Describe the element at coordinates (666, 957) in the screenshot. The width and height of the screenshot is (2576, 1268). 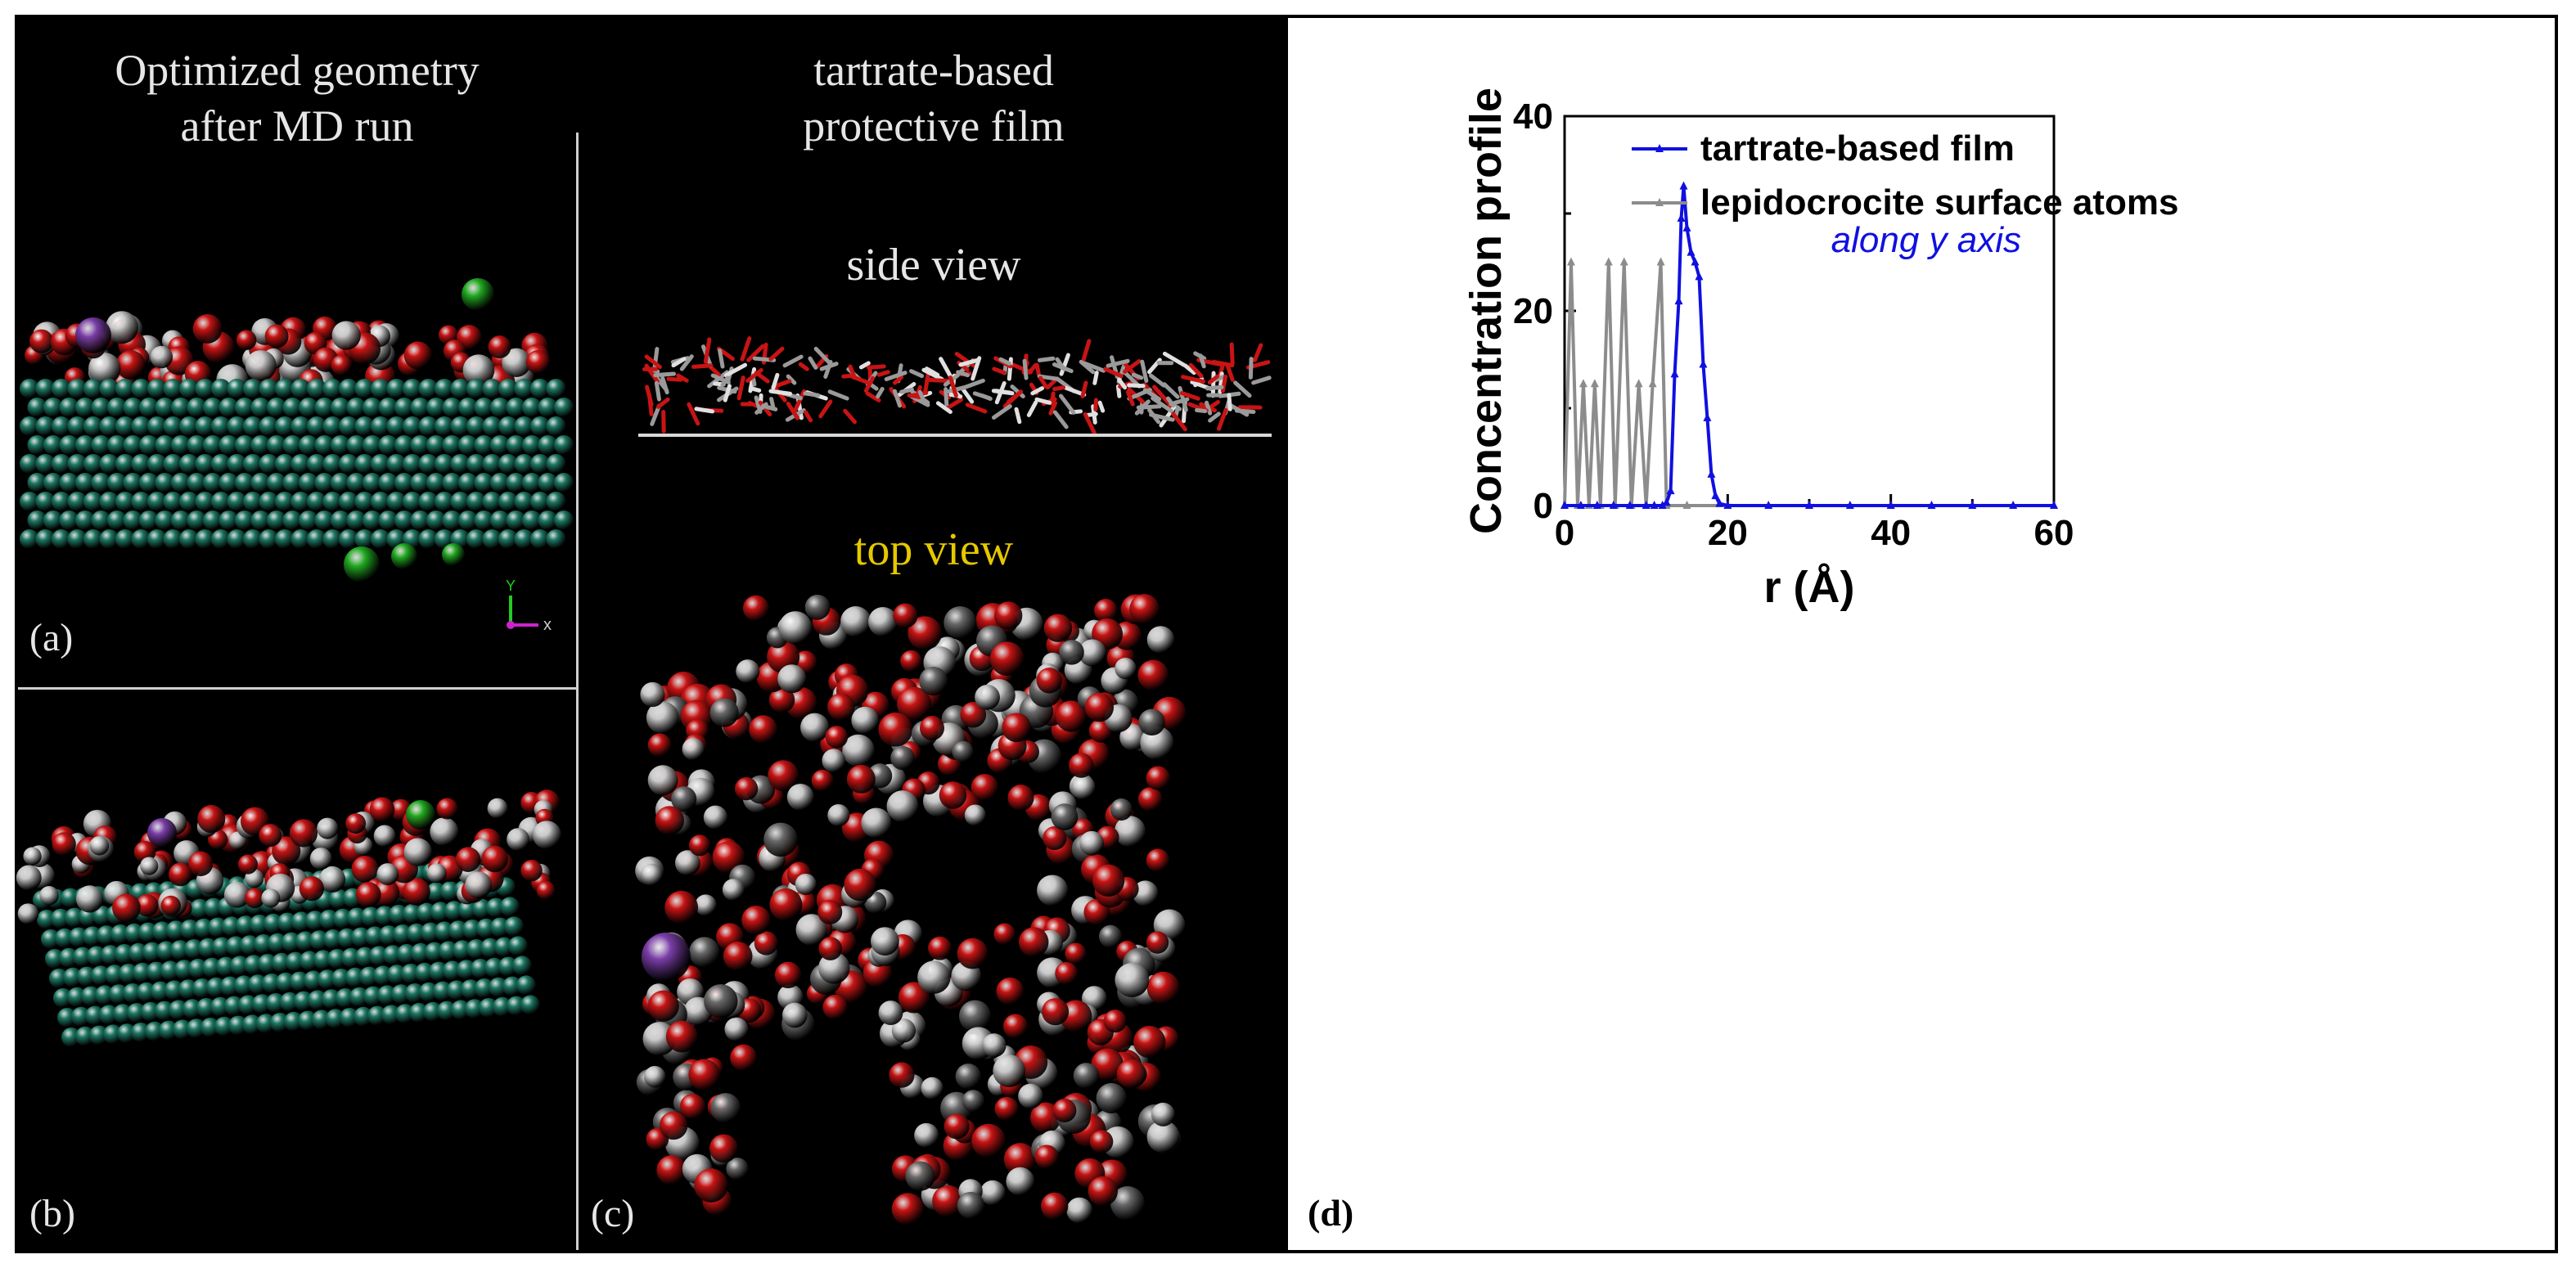
I see `sodium-ion` at that location.